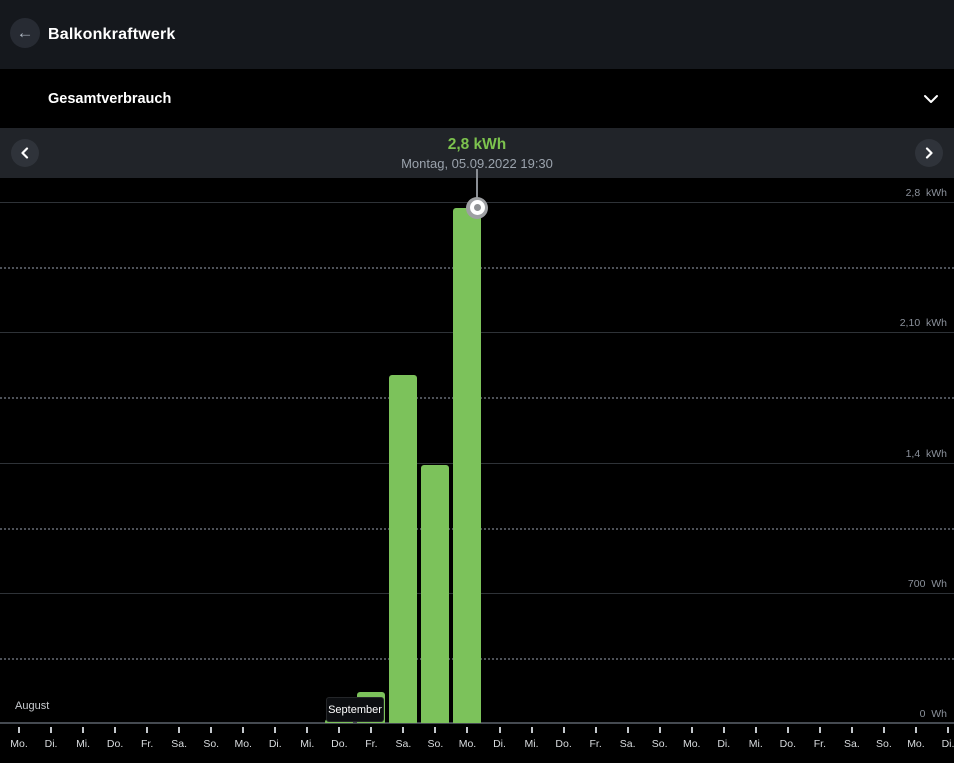 This screenshot has height=763, width=954. I want to click on y-axis-label: 2,8 kWh, so click(926, 193).